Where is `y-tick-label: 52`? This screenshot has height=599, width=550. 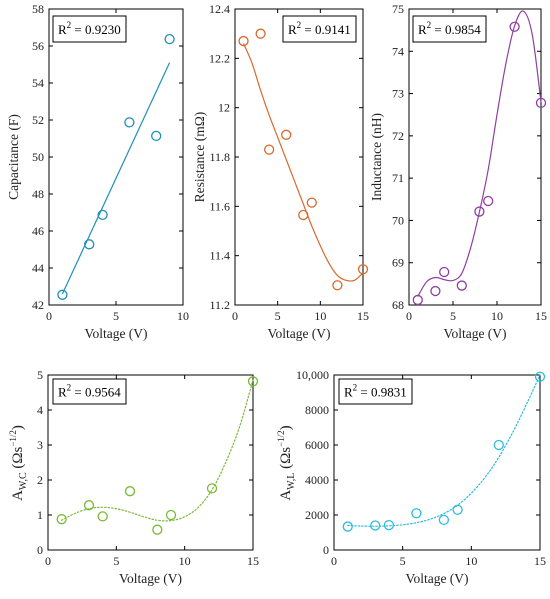
y-tick-label: 52 is located at coordinates (38, 120).